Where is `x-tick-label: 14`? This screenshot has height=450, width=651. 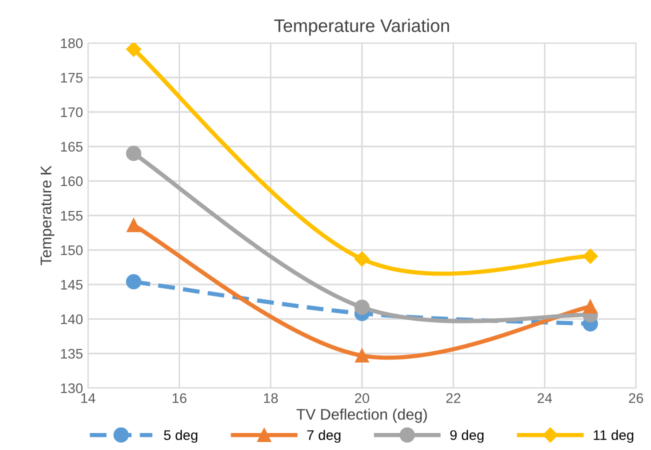 x-tick-label: 14 is located at coordinates (88, 398).